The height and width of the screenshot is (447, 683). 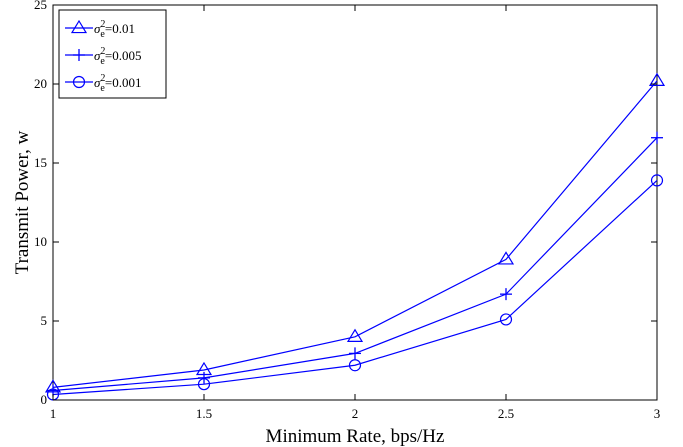 I want to click on x-tick-label: 2.5, so click(x=506, y=413).